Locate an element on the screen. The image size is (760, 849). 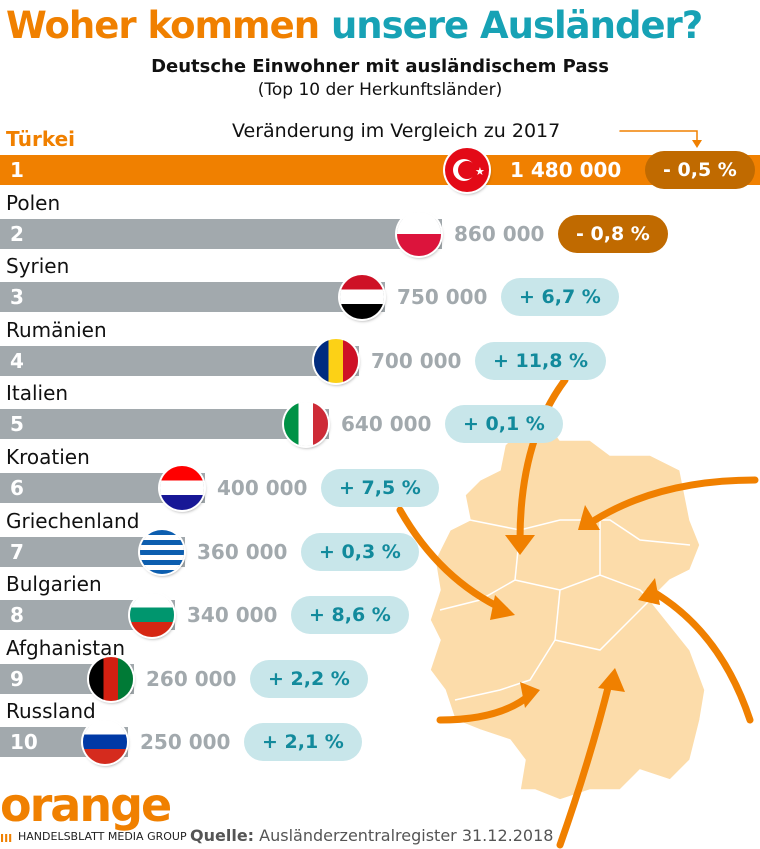
country-label: Rumänien is located at coordinates (56, 329).